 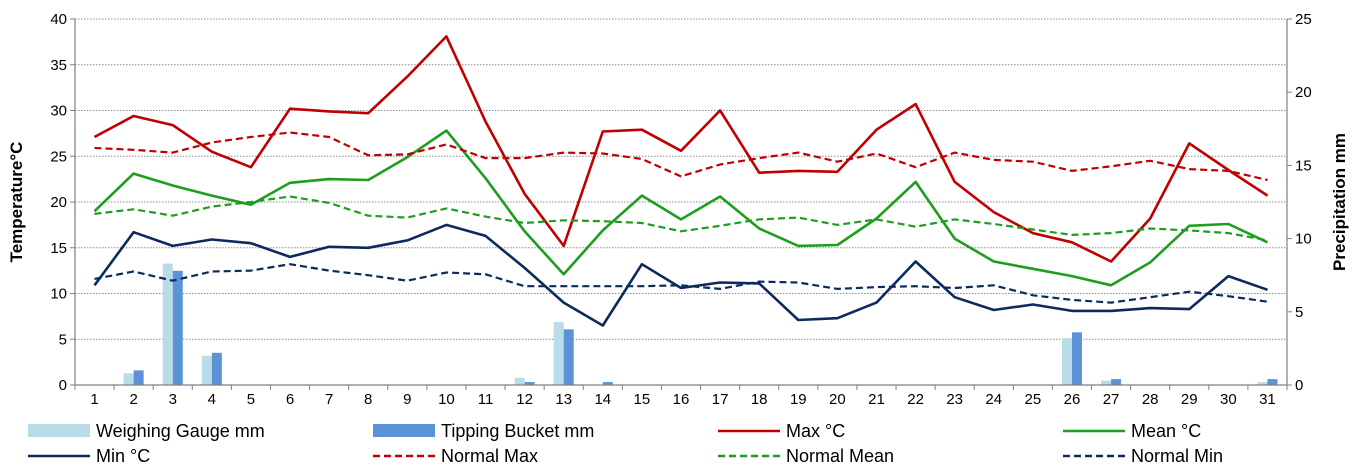 I want to click on x-tick-label: 5, so click(x=251, y=399).